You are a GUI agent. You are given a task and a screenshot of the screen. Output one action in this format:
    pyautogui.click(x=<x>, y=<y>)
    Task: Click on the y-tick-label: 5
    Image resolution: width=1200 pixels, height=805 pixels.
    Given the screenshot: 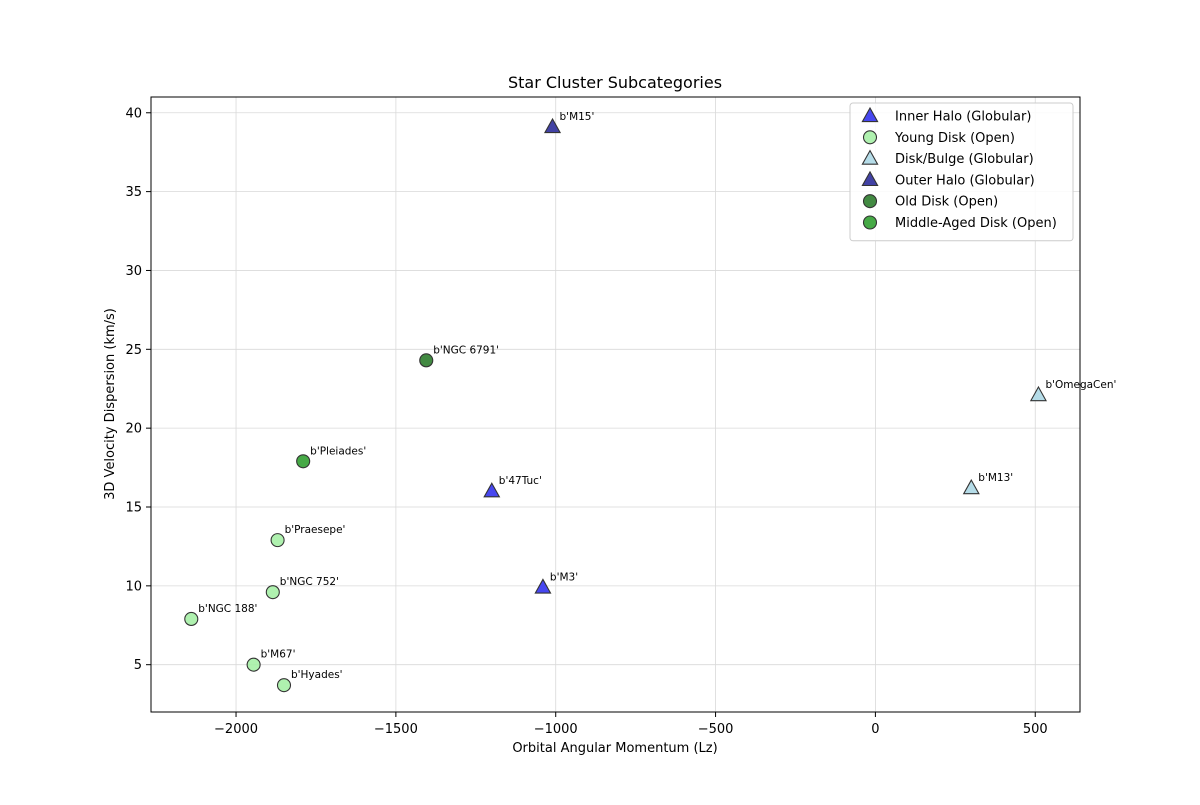 What is the action you would take?
    pyautogui.click(x=138, y=665)
    